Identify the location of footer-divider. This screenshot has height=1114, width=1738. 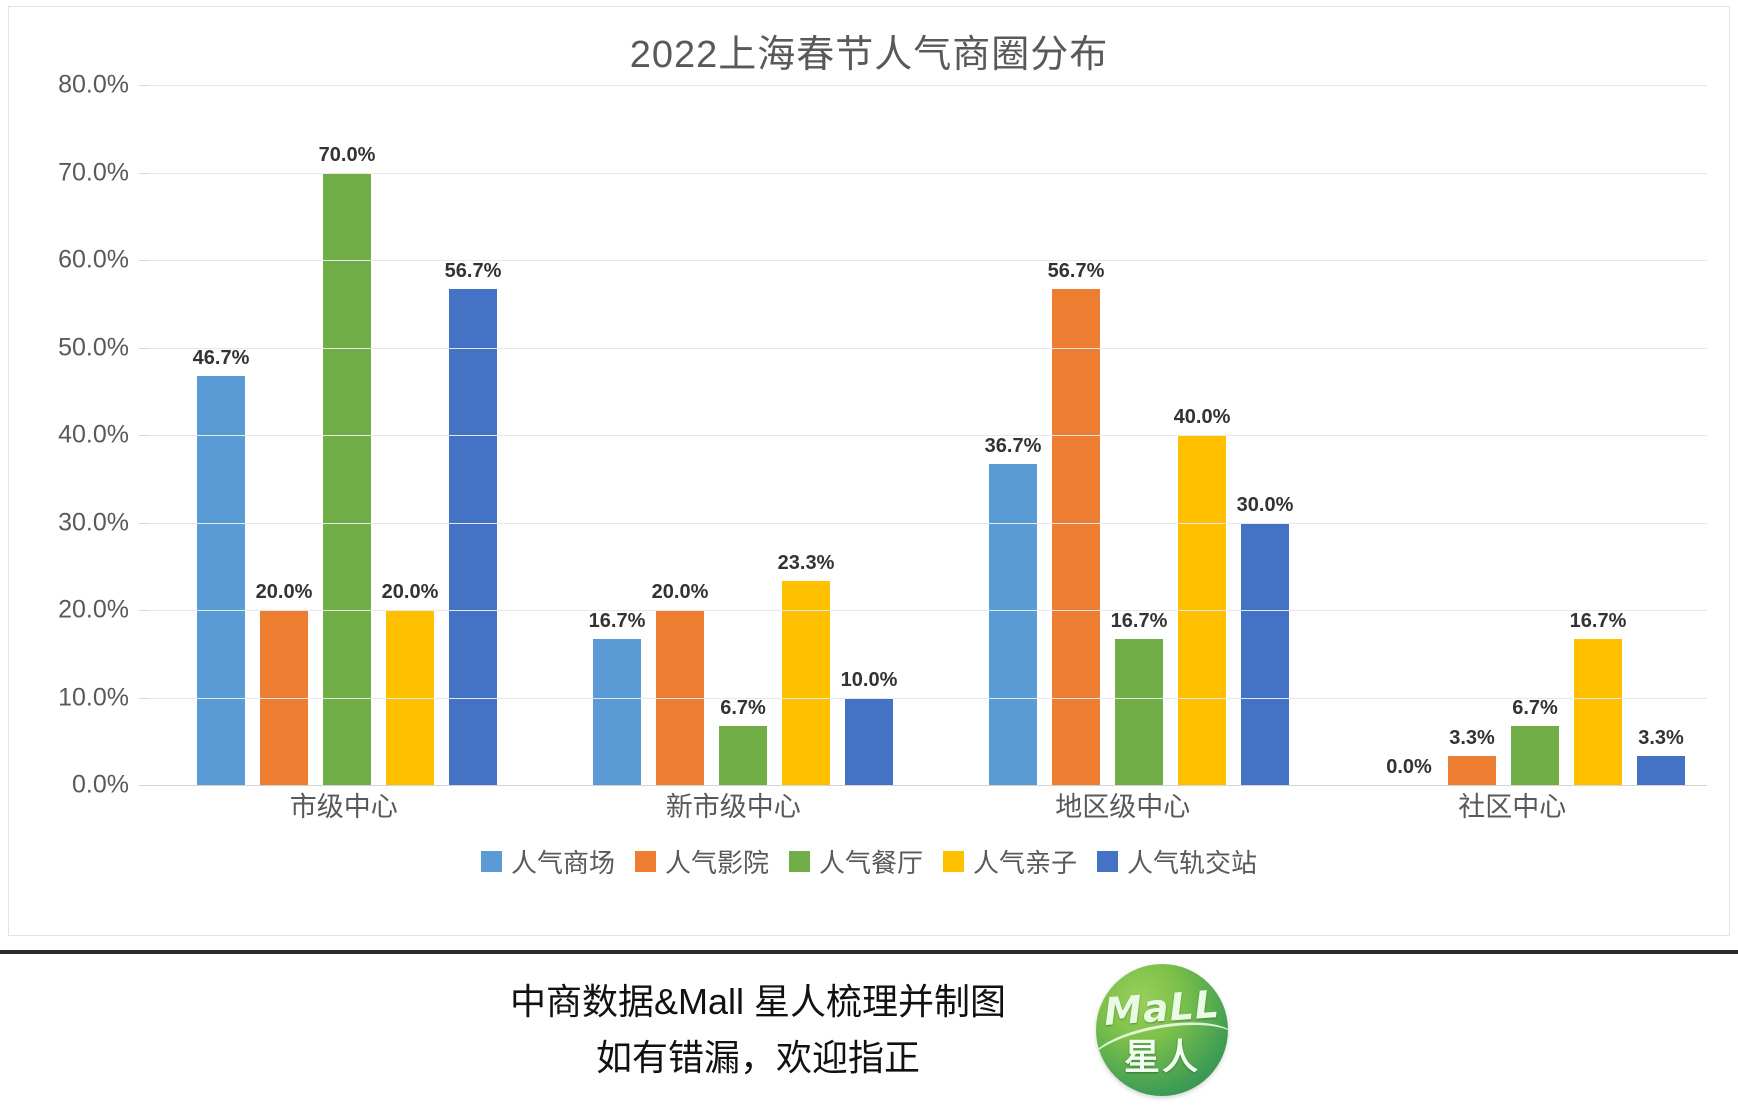
(869, 952).